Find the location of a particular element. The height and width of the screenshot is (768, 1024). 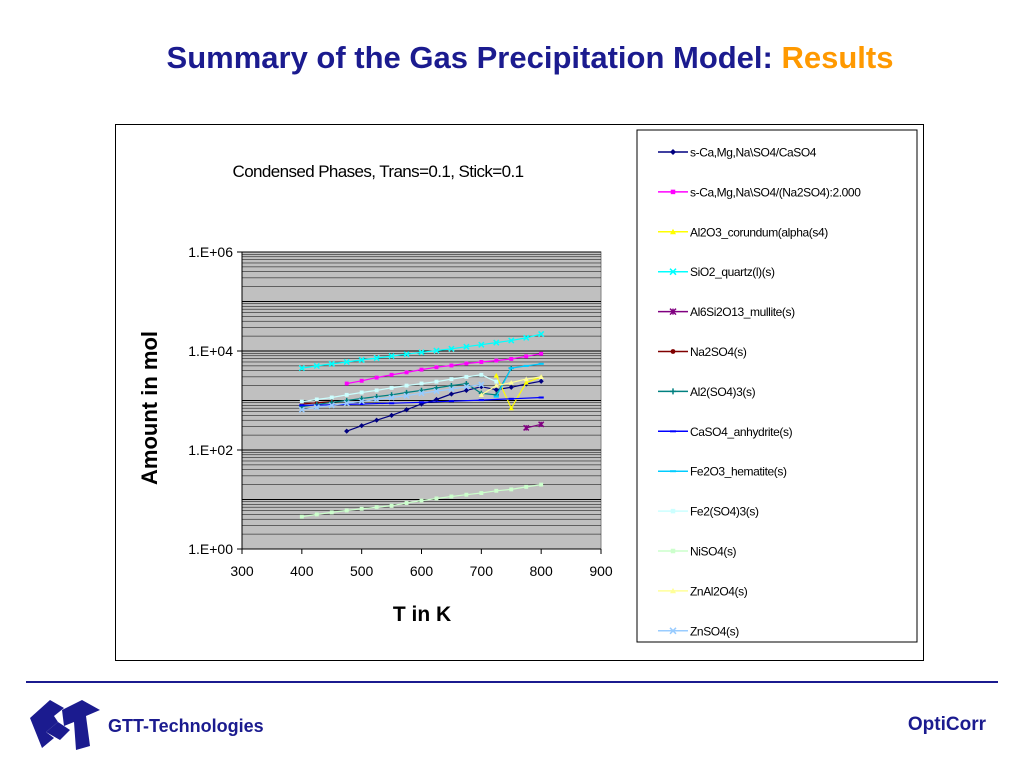

legend-label-9: Fe2(SO4)3(s) is located at coordinates (724, 512).